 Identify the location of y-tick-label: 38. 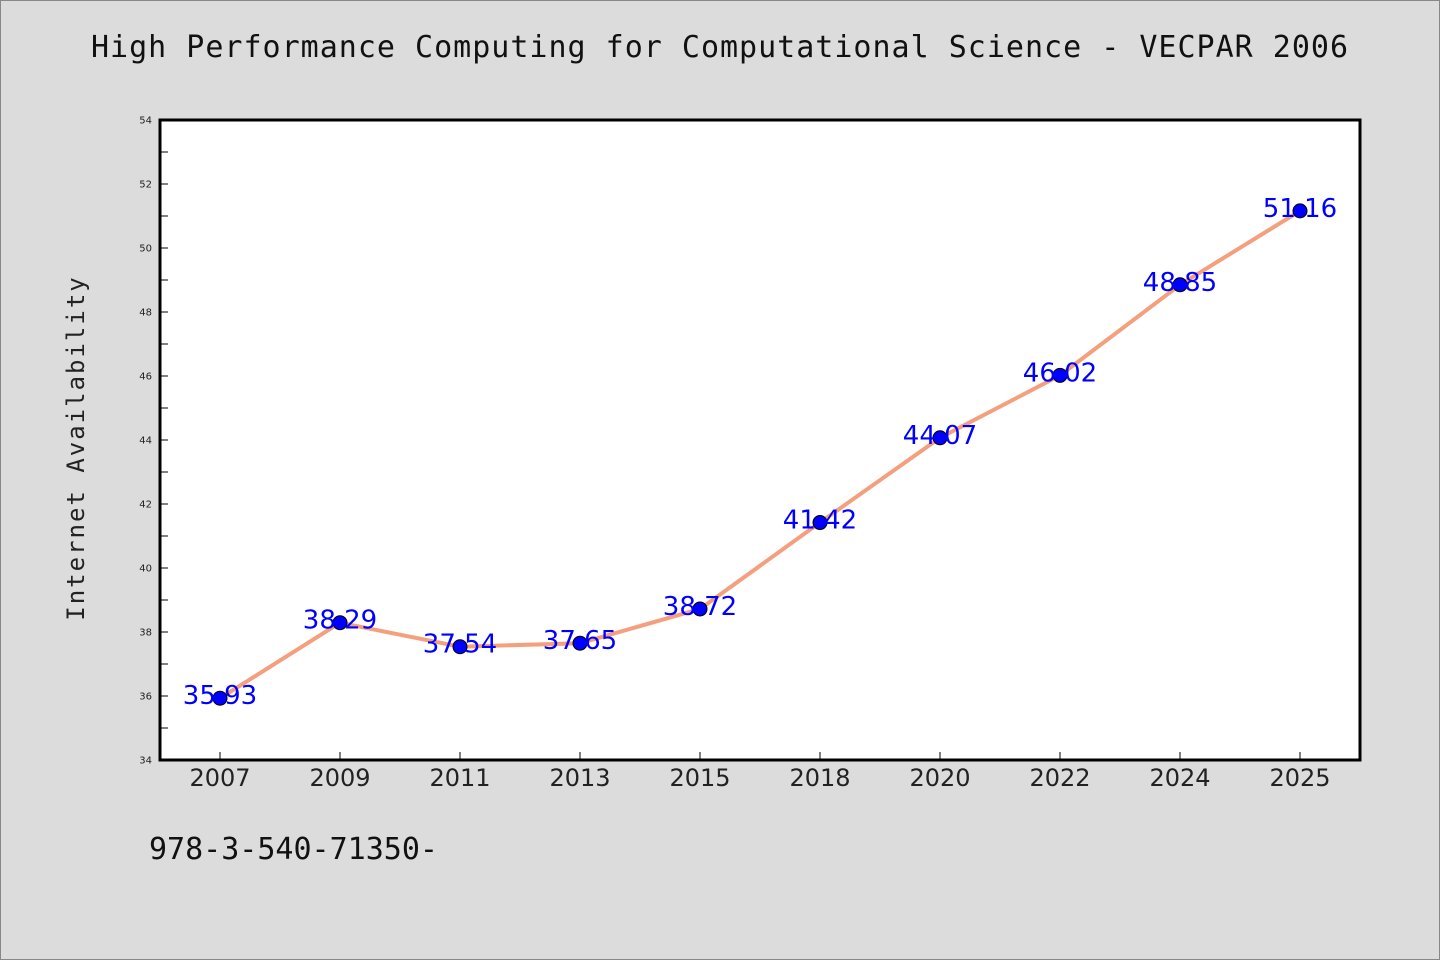
(145, 633).